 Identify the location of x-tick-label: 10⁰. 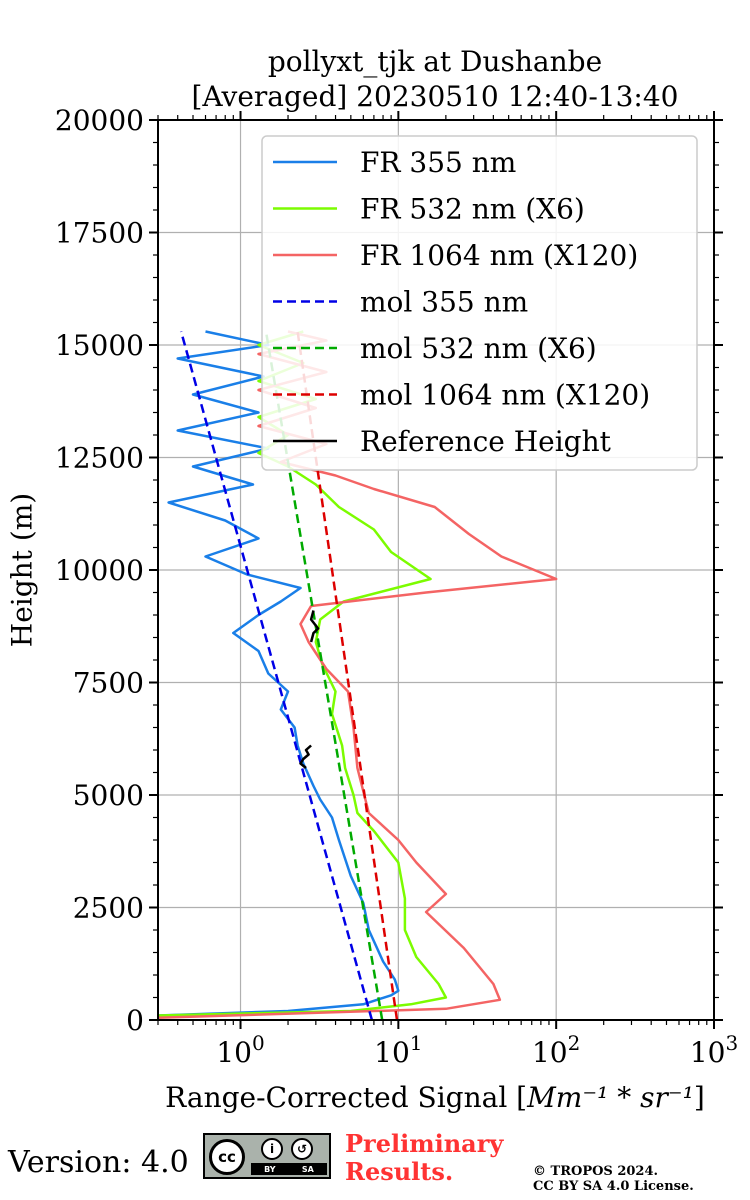
(240, 1050).